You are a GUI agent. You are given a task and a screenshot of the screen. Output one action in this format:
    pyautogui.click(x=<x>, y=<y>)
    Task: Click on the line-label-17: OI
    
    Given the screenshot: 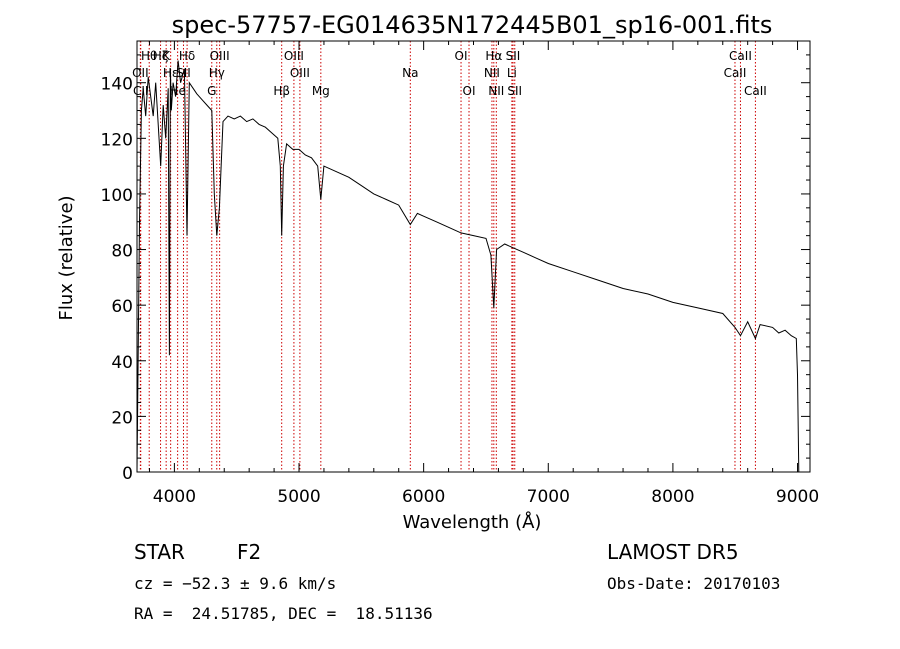 What is the action you would take?
    pyautogui.click(x=461, y=56)
    